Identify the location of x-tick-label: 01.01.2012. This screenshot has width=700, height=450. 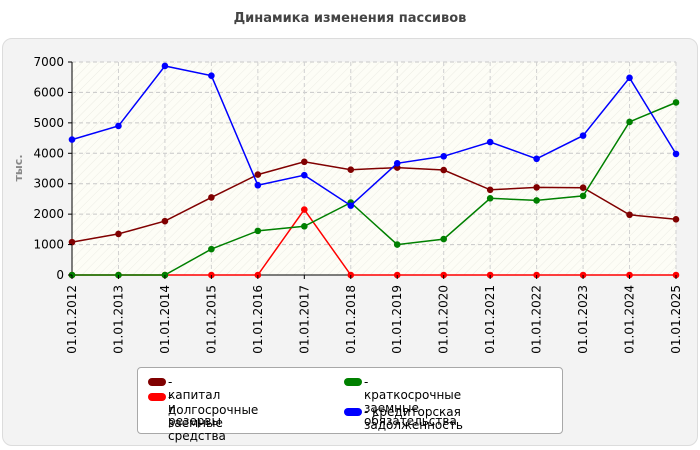
(72, 319).